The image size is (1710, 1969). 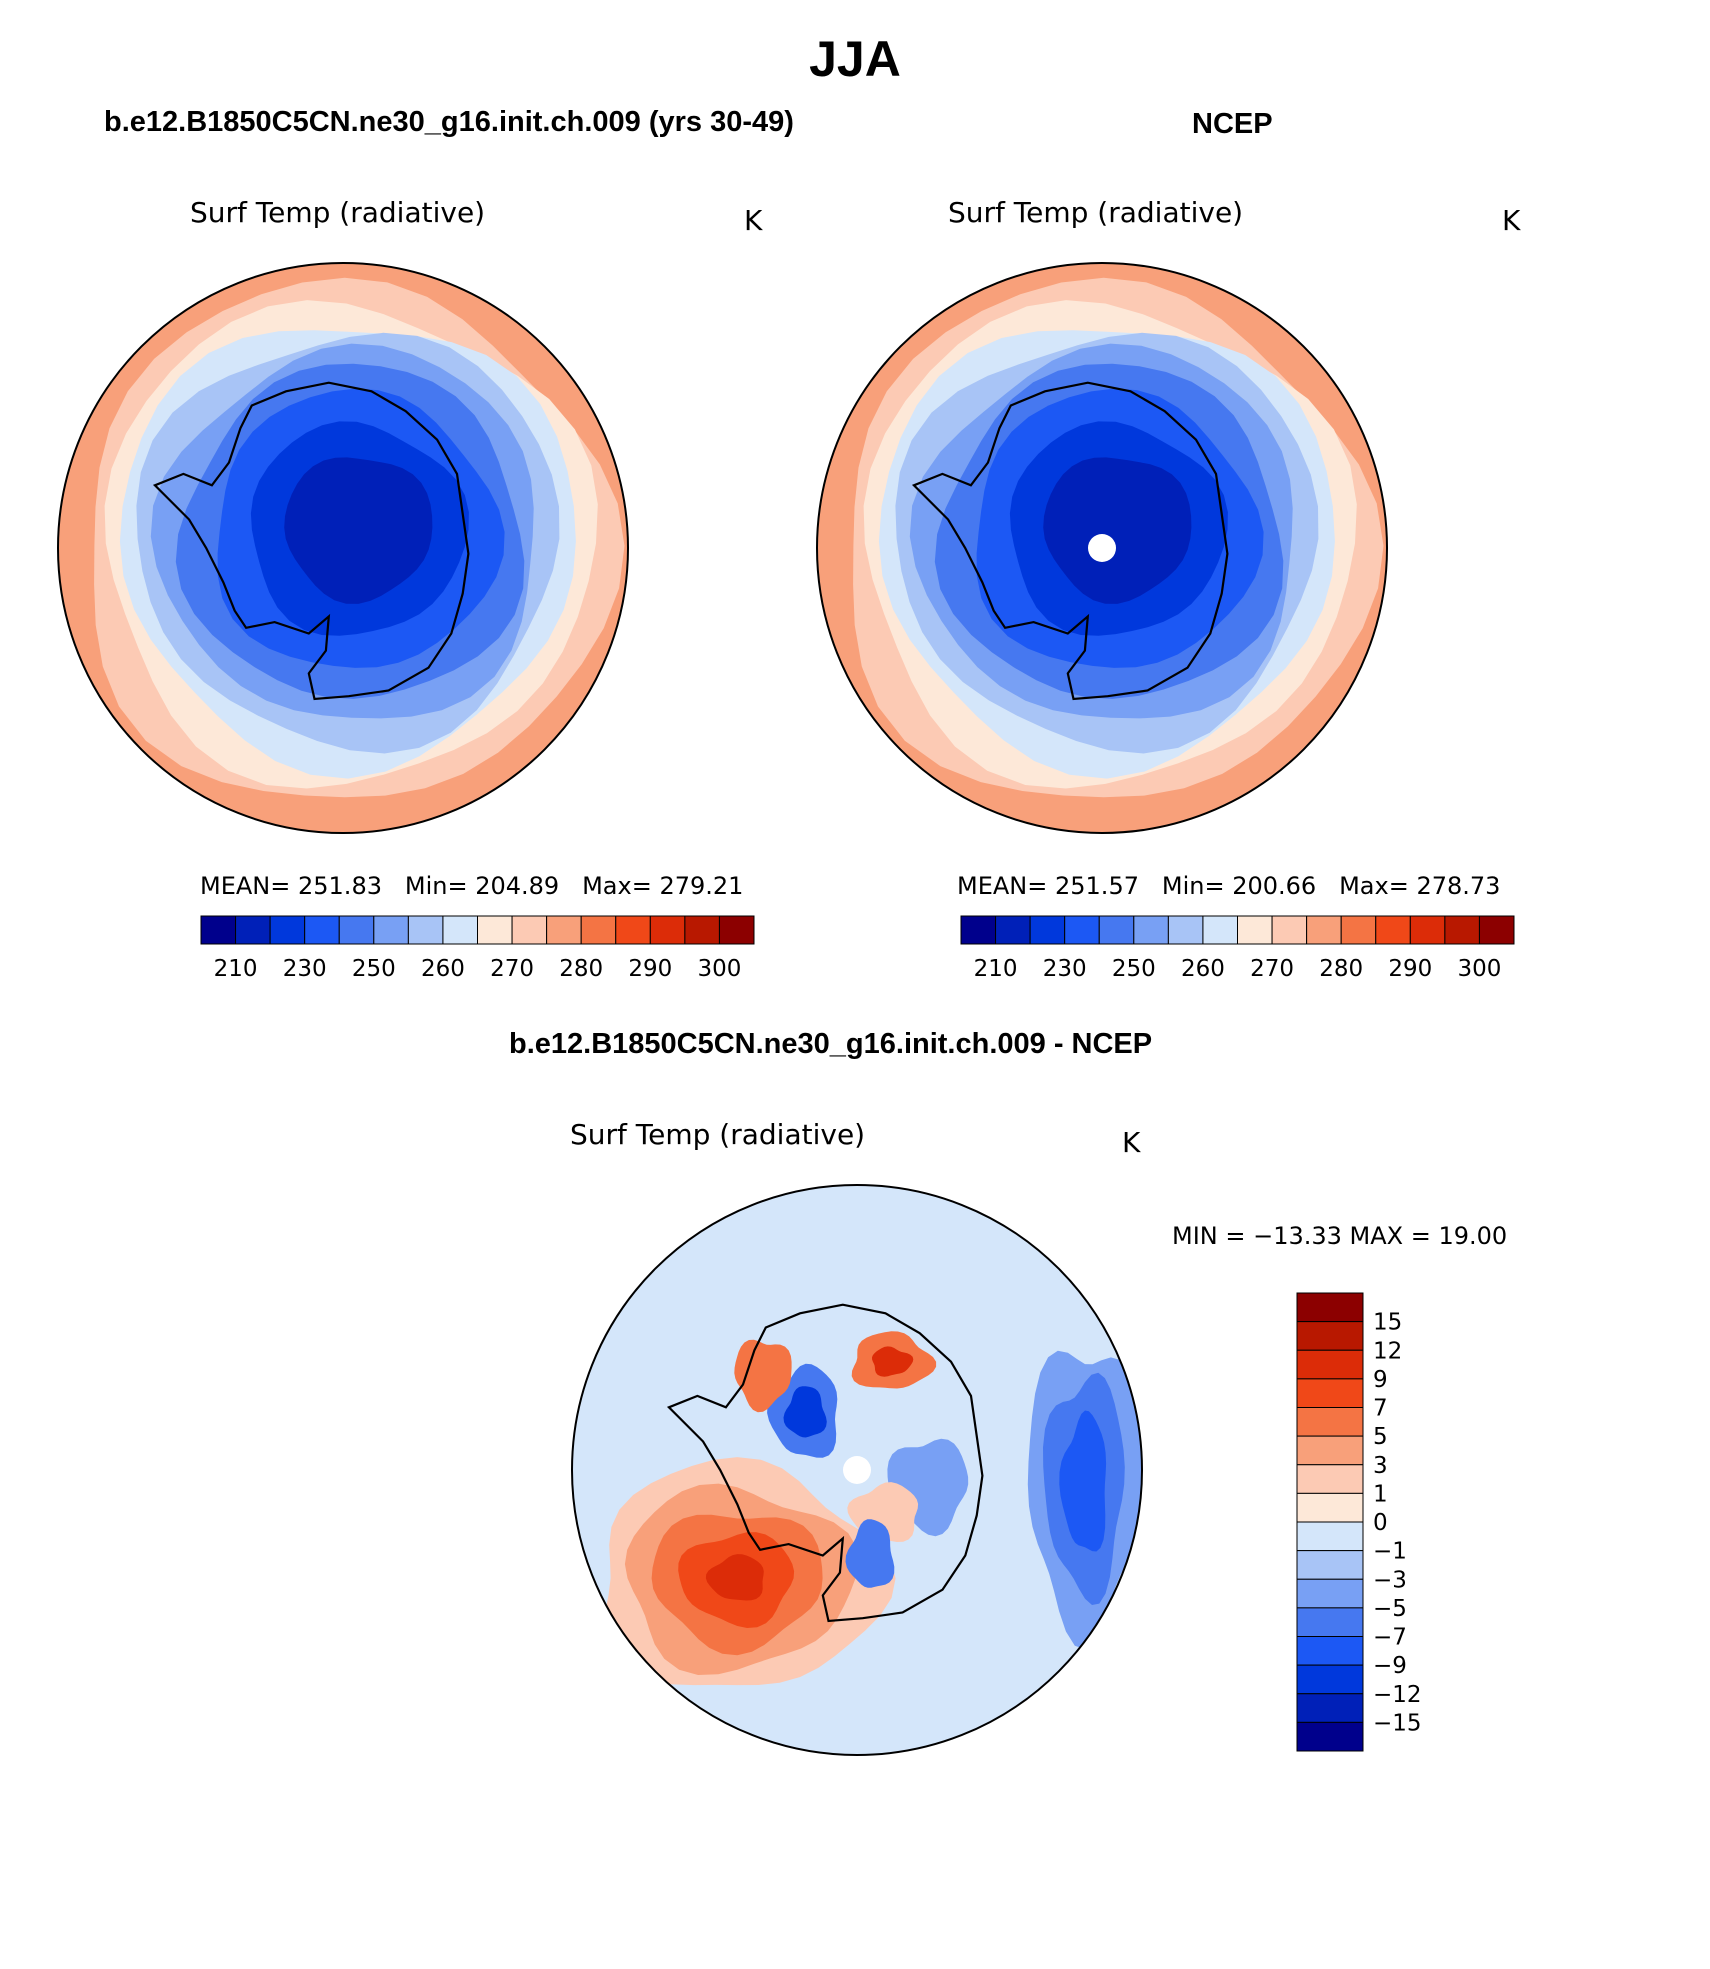 I want to click on panel-diff-units: K, so click(x=1131, y=1142).